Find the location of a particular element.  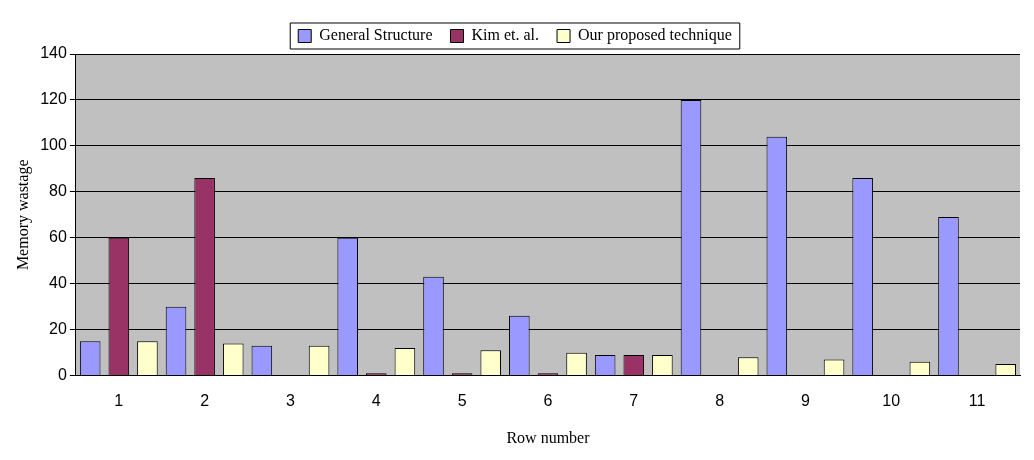

y-axis-title: Memory wastage is located at coordinates (22, 215).